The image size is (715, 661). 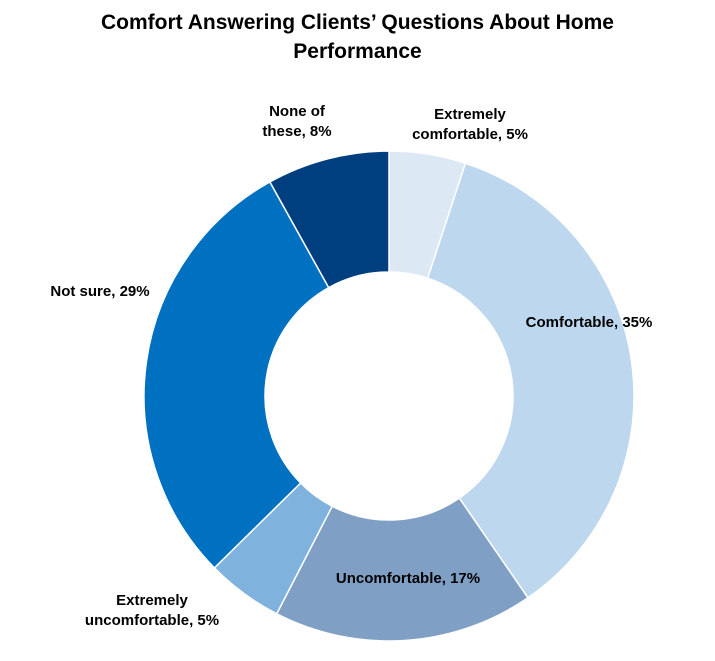 I want to click on slice-extremely-comfortable-label-line: comfortable, 5%, so click(x=470, y=134).